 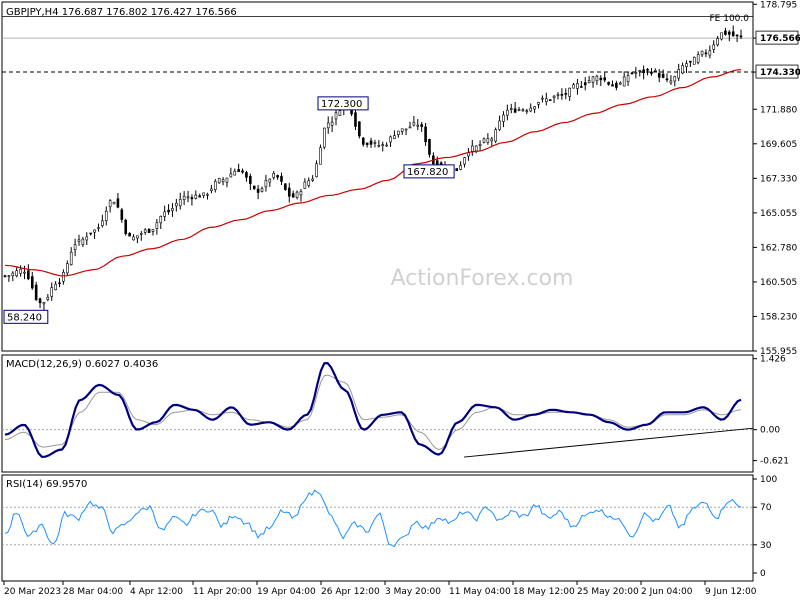 I want to click on level-line-label: 174.330, so click(x=780, y=73).